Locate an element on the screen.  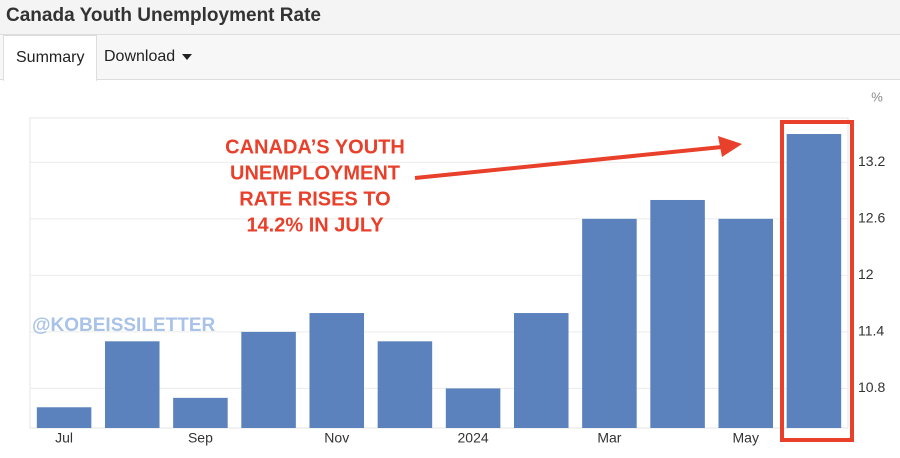
page-title: Canada Youth Unemployment Rate is located at coordinates (163, 15).